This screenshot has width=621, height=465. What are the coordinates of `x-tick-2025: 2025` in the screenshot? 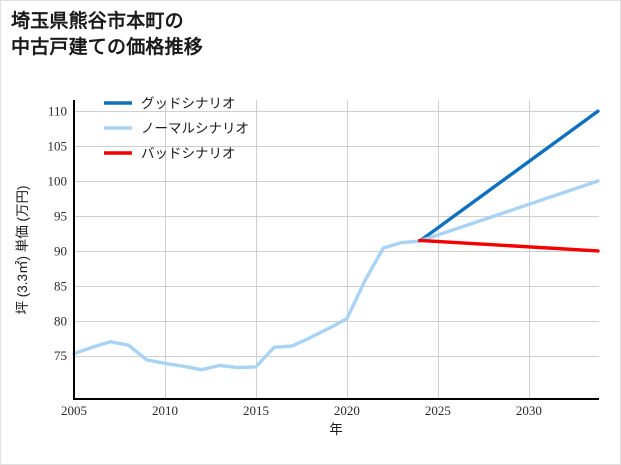 It's located at (438, 410).